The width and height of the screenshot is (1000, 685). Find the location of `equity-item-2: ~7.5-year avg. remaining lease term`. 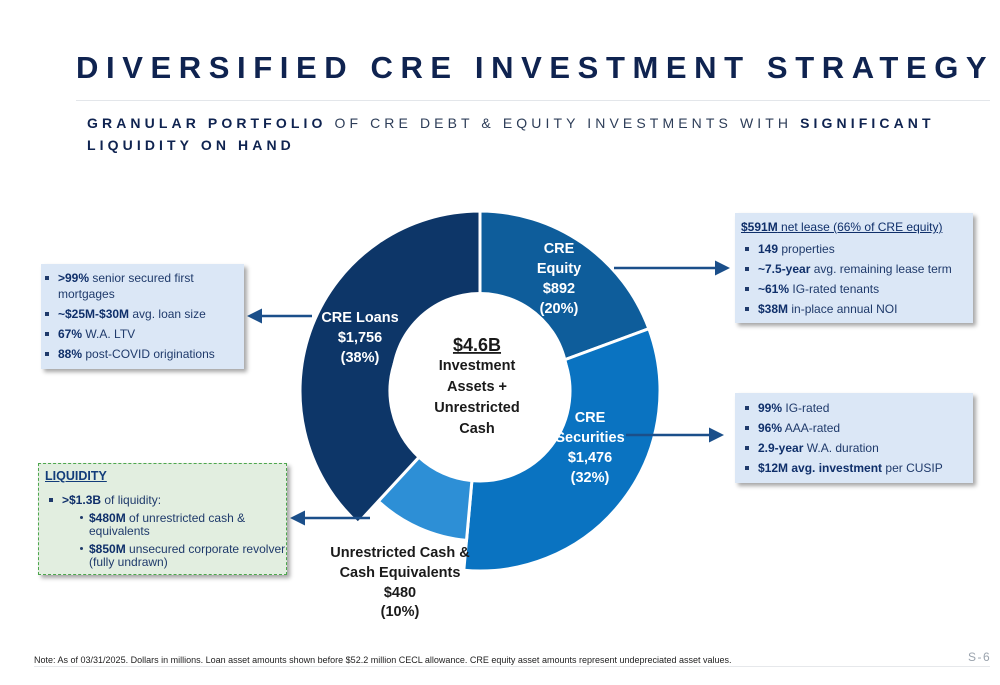

equity-item-2: ~7.5-year avg. remaining lease term is located at coordinates (857, 269).